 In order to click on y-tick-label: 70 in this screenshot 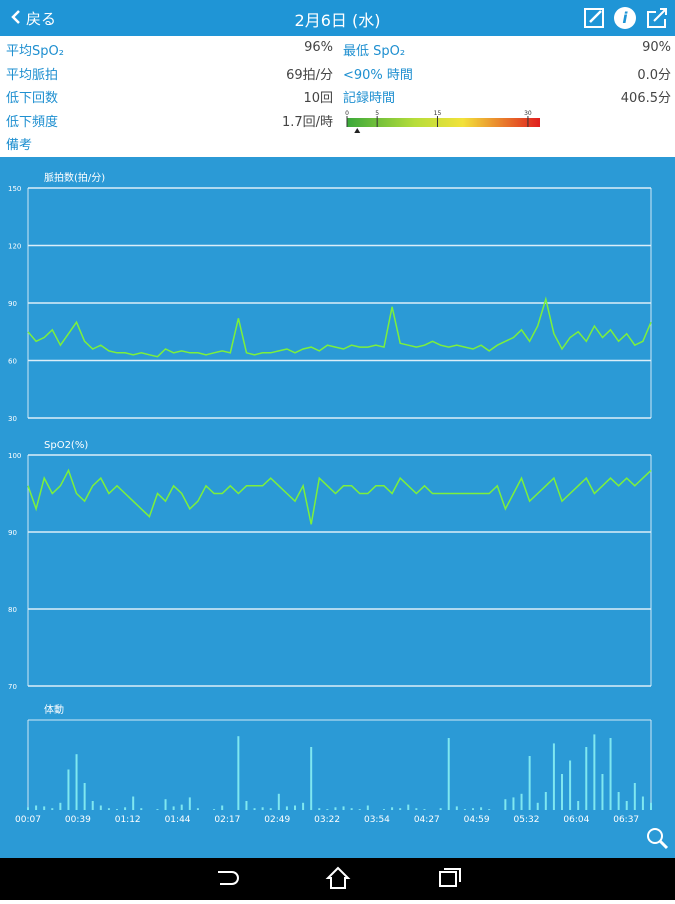, I will do `click(12, 687)`.